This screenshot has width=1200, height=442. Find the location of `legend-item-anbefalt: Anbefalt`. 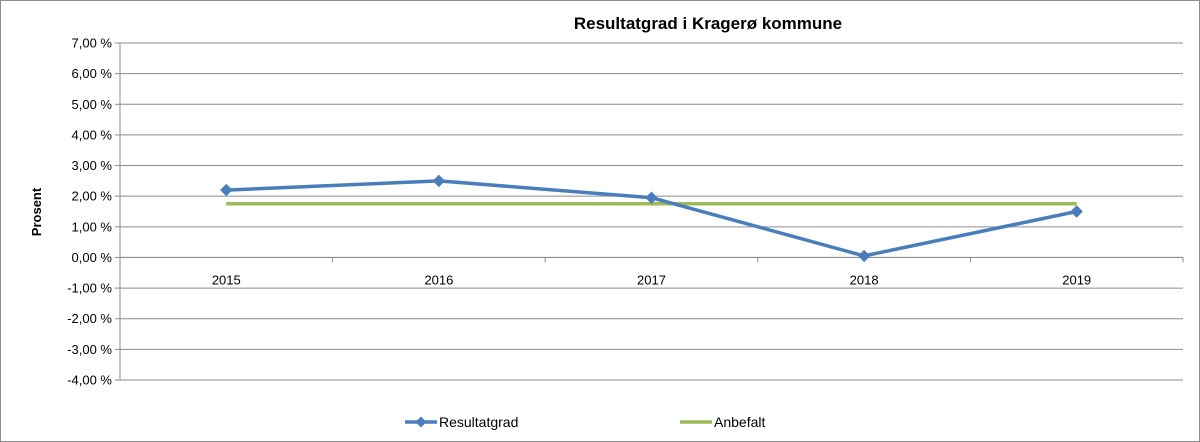

legend-item-anbefalt: Anbefalt is located at coordinates (722, 422).